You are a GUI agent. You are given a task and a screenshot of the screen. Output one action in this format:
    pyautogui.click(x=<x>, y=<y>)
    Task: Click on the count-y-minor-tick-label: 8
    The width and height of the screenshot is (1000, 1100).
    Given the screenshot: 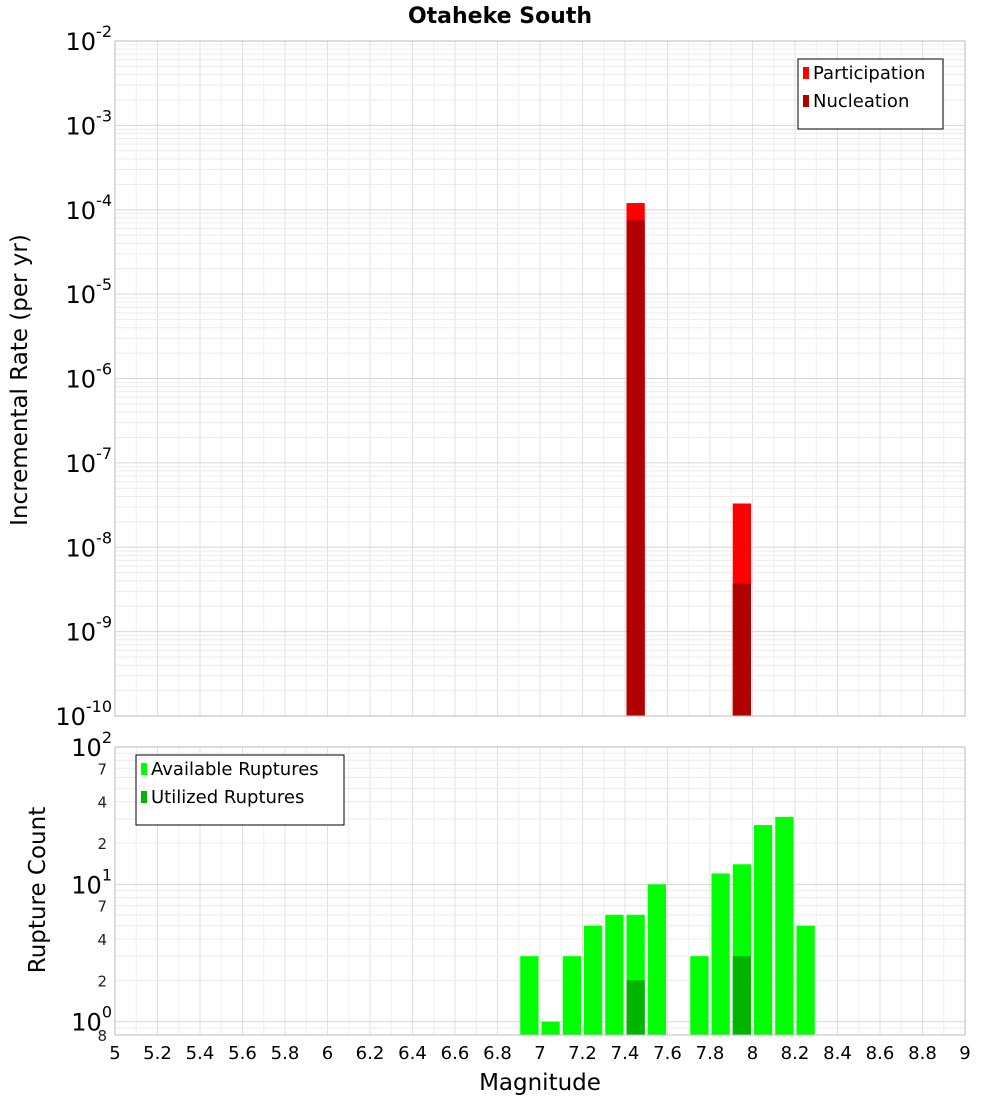 What is the action you would take?
    pyautogui.click(x=102, y=1036)
    